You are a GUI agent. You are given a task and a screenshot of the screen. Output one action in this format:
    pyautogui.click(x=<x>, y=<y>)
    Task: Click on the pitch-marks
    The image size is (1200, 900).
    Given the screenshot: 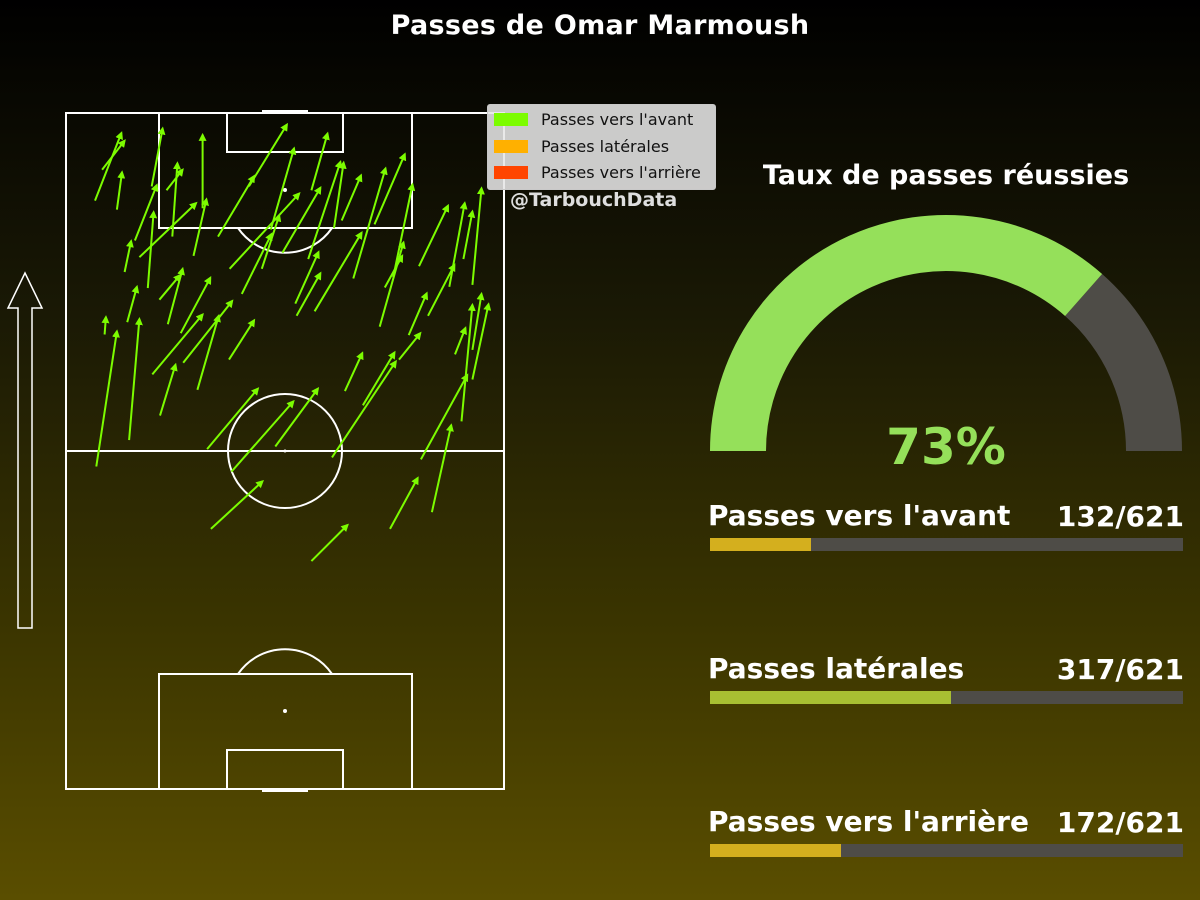 What is the action you would take?
    pyautogui.click(x=285, y=451)
    